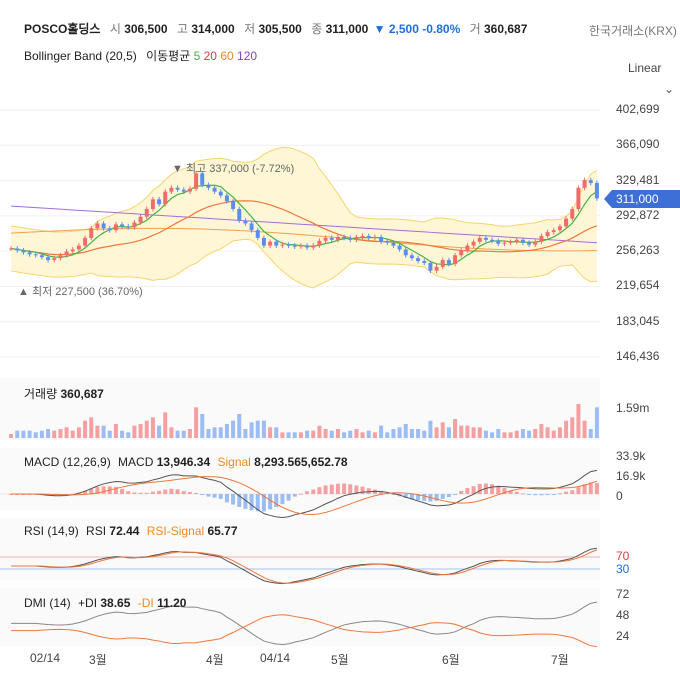  Describe the element at coordinates (64, 394) in the screenshot. I see `volume-legend: 거래량 360,687` at that location.